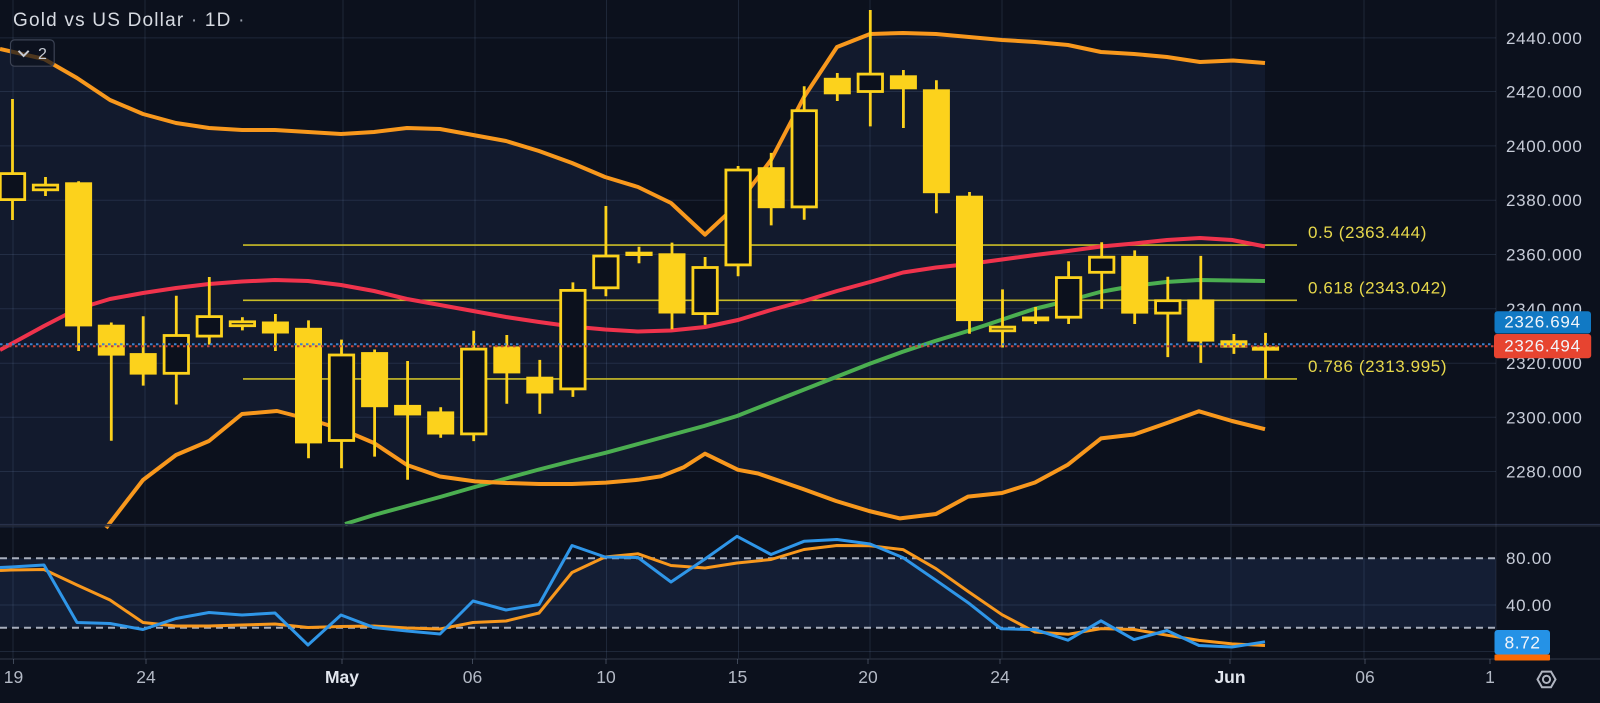 This screenshot has height=703, width=1600. Describe the element at coordinates (1367, 232) in the screenshot. I see `svg-text: 0.5 (2363.444)` at that location.